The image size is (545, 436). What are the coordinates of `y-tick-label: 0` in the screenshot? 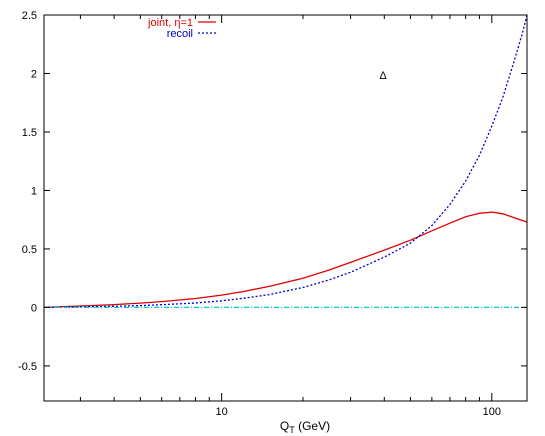 It's located at (34, 308).